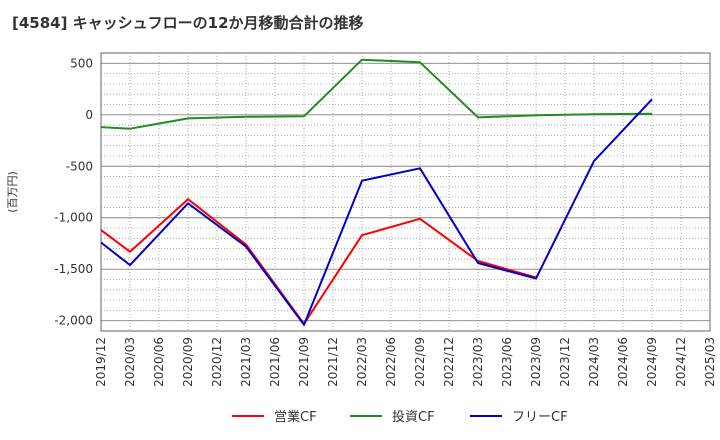  I want to click on x-tick-label: 2019/12, so click(101, 362).